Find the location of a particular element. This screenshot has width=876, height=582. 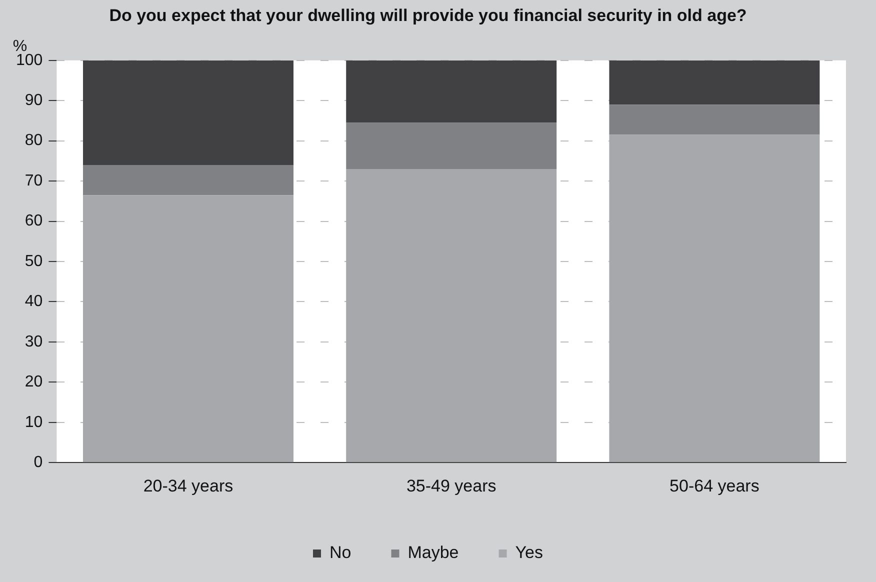

y-tick-label: 20 is located at coordinates (33, 382).